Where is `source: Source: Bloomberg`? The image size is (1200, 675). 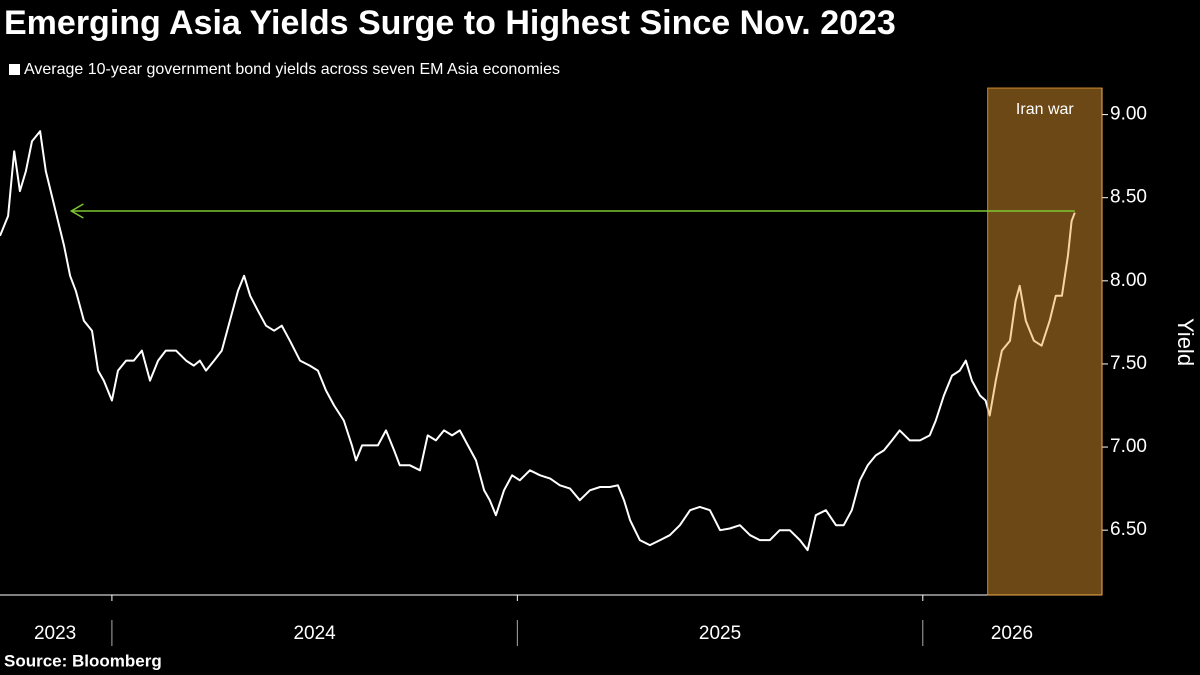 source: Source: Bloomberg is located at coordinates (83, 660).